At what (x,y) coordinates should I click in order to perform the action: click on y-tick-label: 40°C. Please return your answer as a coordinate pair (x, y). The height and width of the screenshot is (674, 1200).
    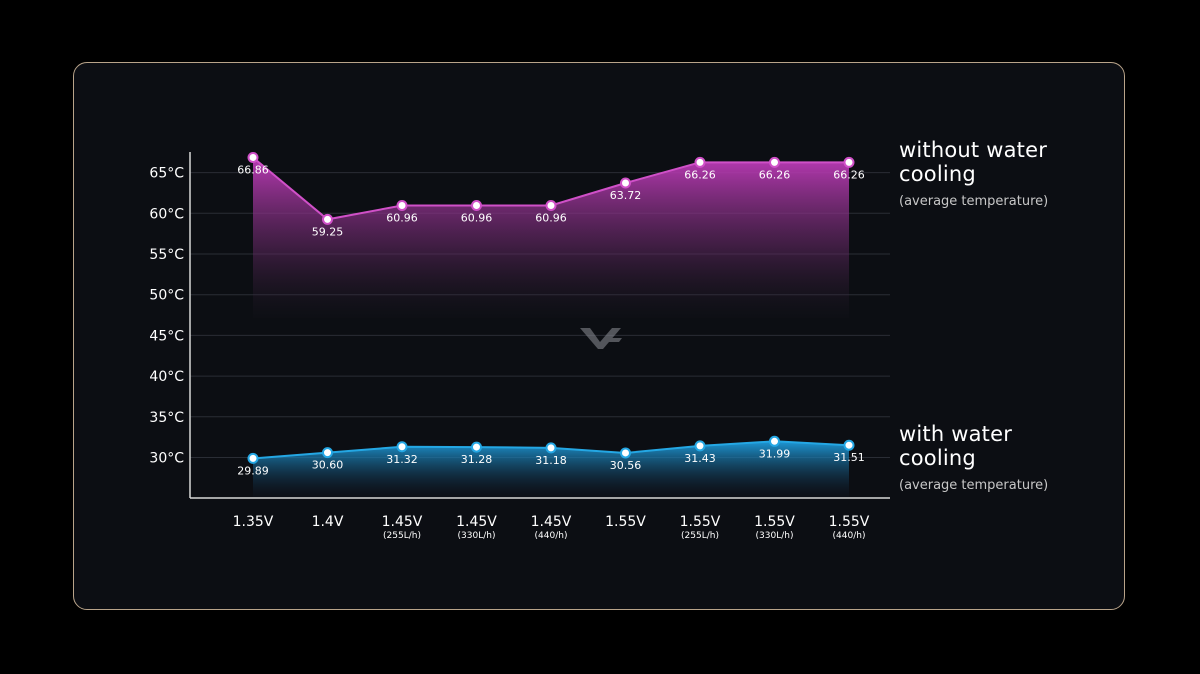
    Looking at the image, I should click on (166, 377).